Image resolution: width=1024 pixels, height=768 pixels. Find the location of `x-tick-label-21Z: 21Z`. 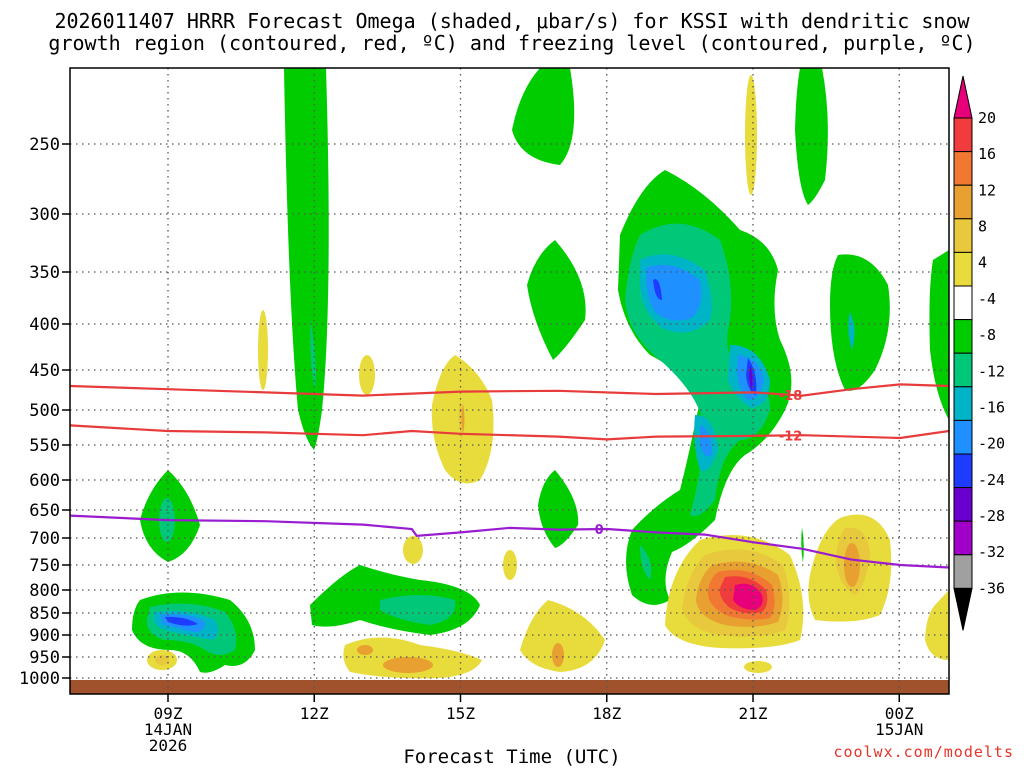

x-tick-label-21Z: 21Z is located at coordinates (753, 713).